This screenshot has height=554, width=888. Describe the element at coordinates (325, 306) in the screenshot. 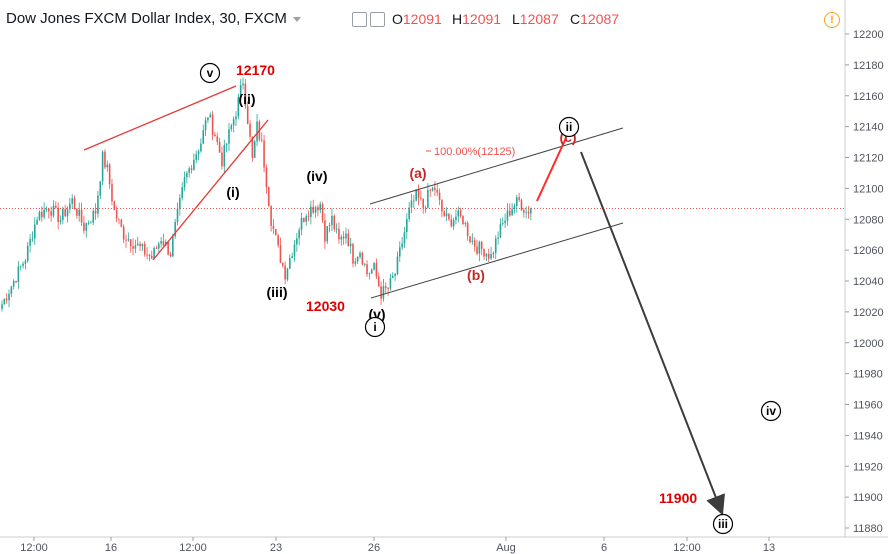

I see `price-label-low: 12030` at that location.